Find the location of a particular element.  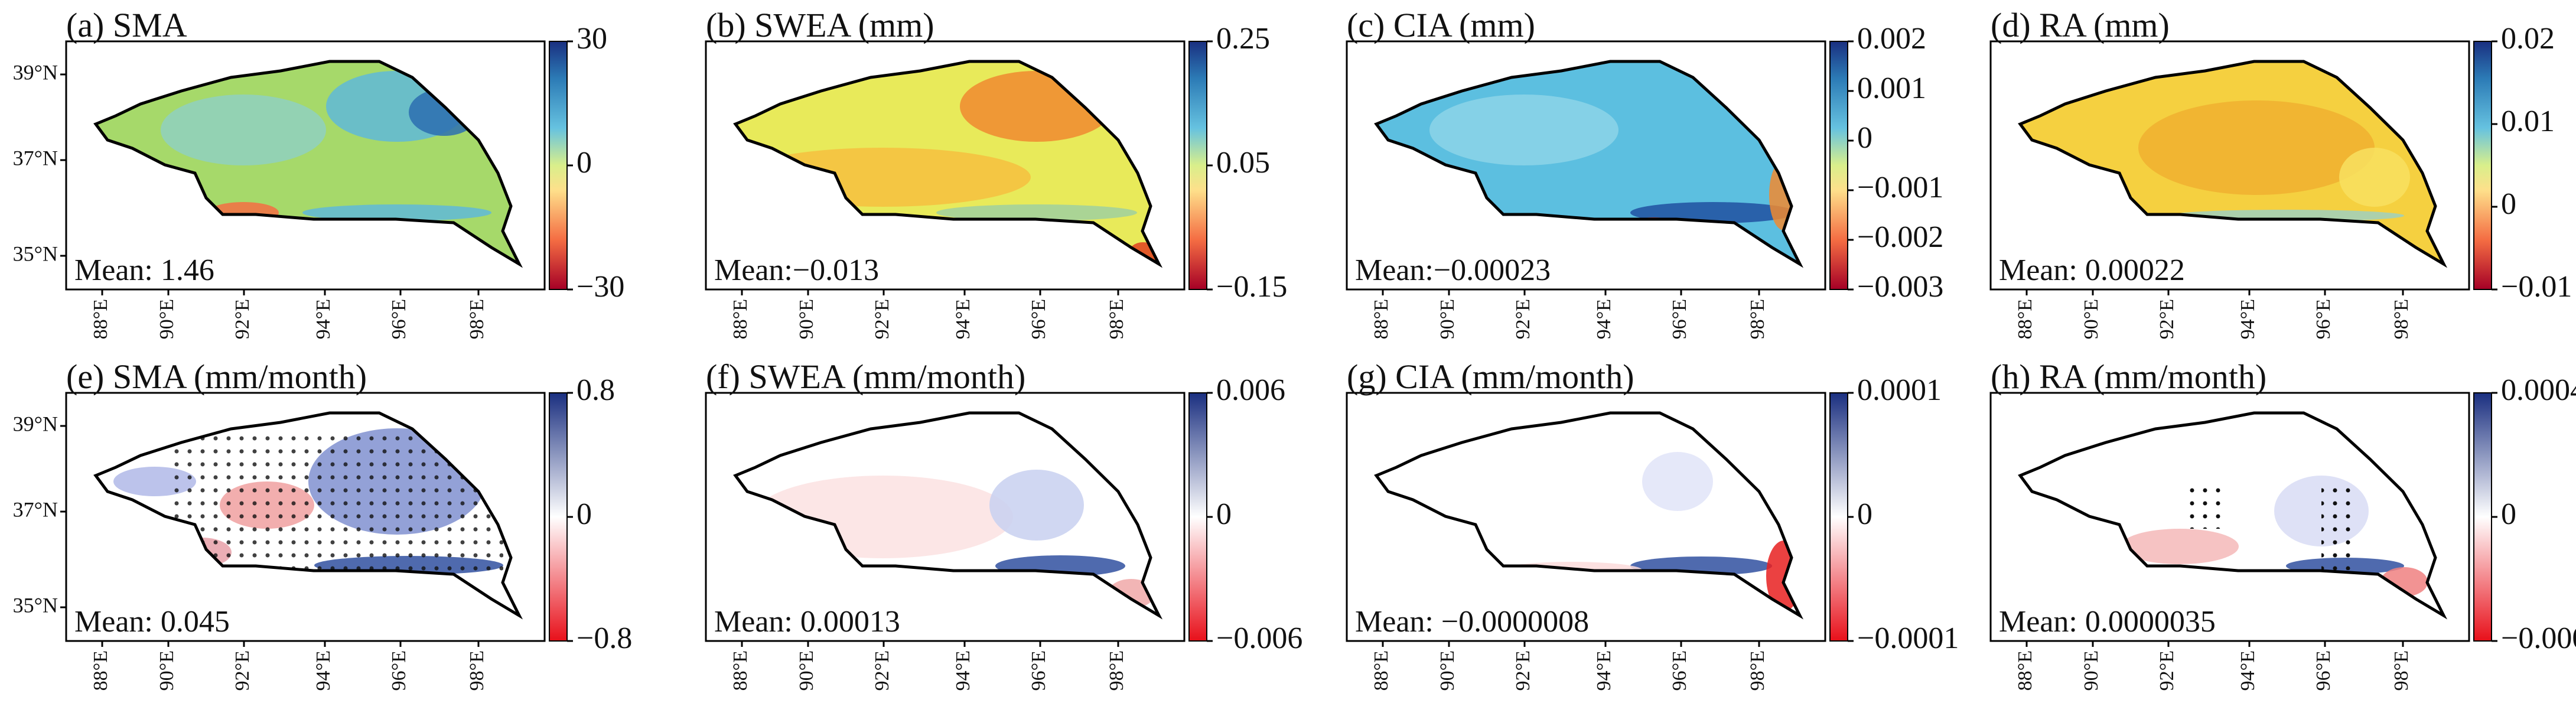

mean-label: Mean: 0.0000035 is located at coordinates (2107, 622).